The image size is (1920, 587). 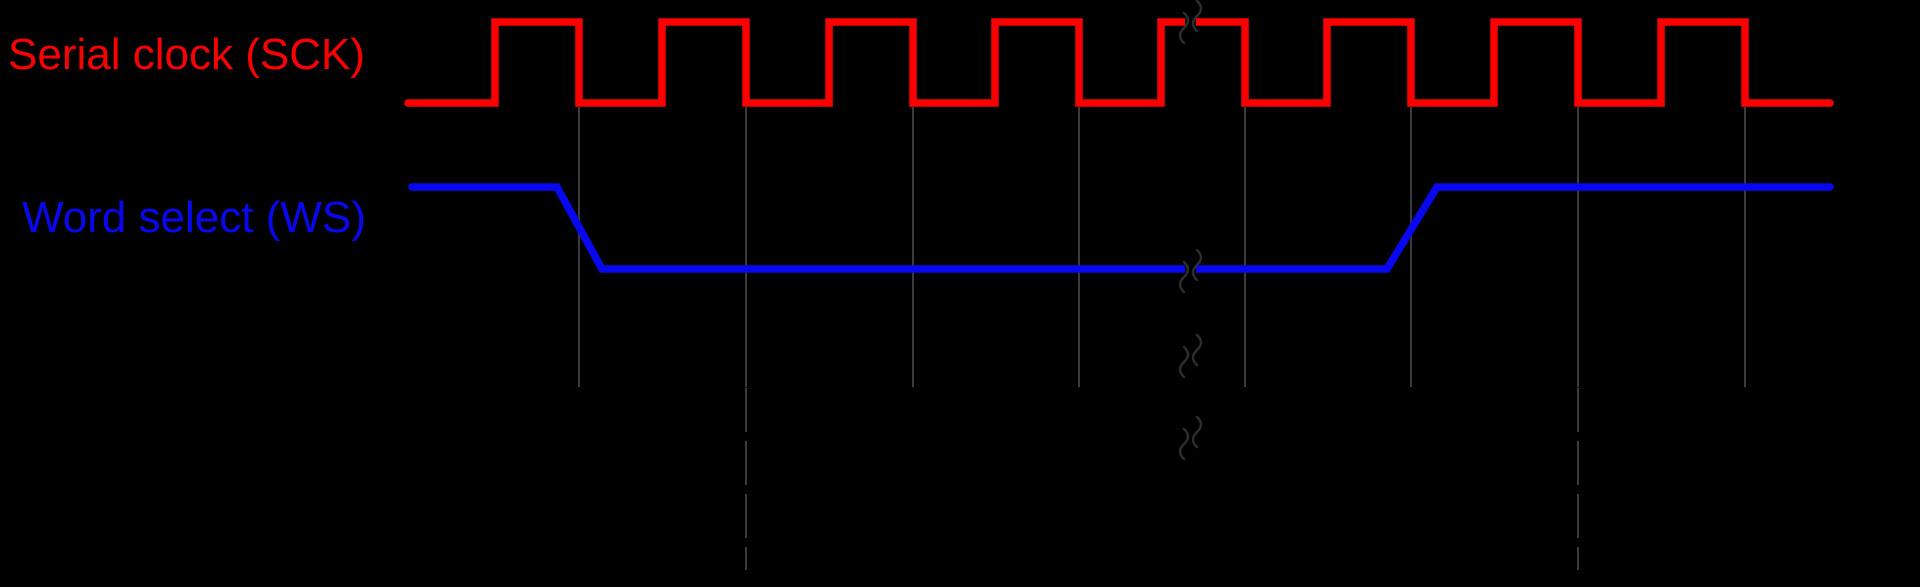 I want to click on sck-waveform, so click(x=1119, y=62).